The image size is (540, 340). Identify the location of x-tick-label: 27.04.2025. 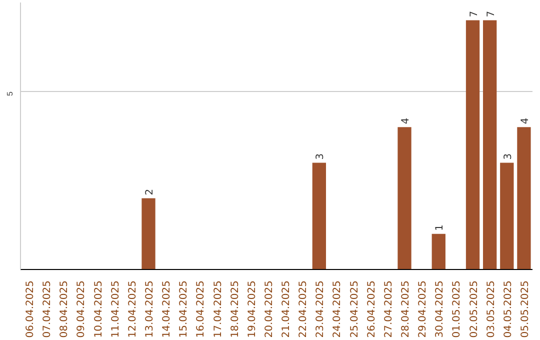
(388, 309).